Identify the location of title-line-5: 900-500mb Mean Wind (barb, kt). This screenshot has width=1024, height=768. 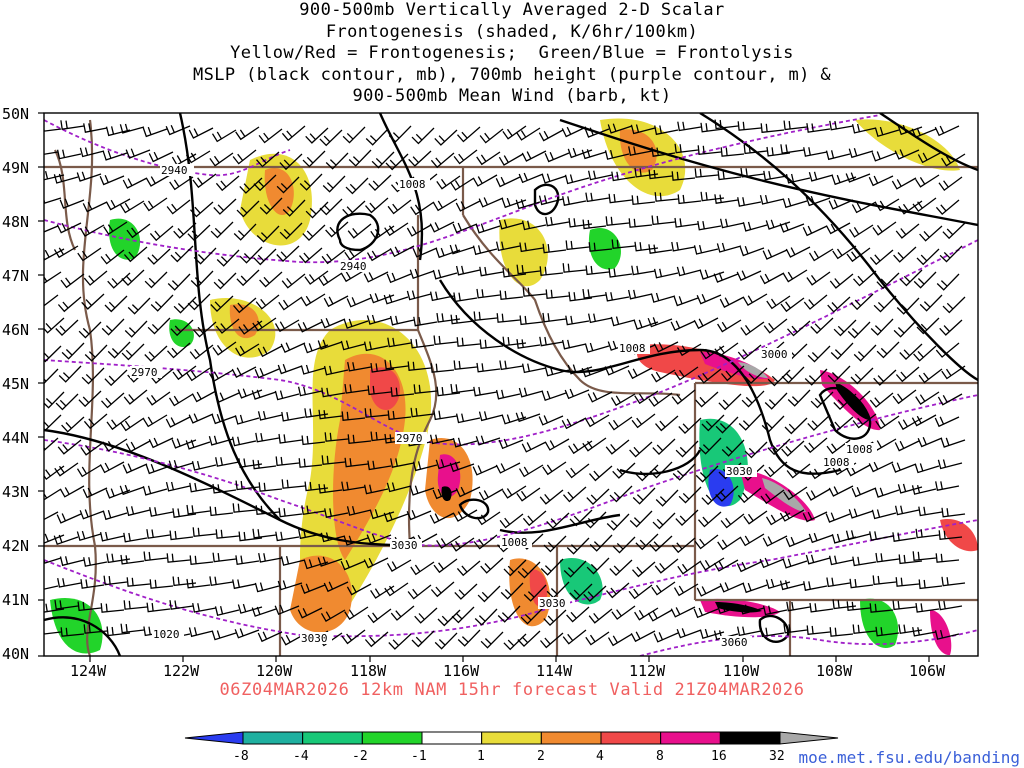
(512, 96).